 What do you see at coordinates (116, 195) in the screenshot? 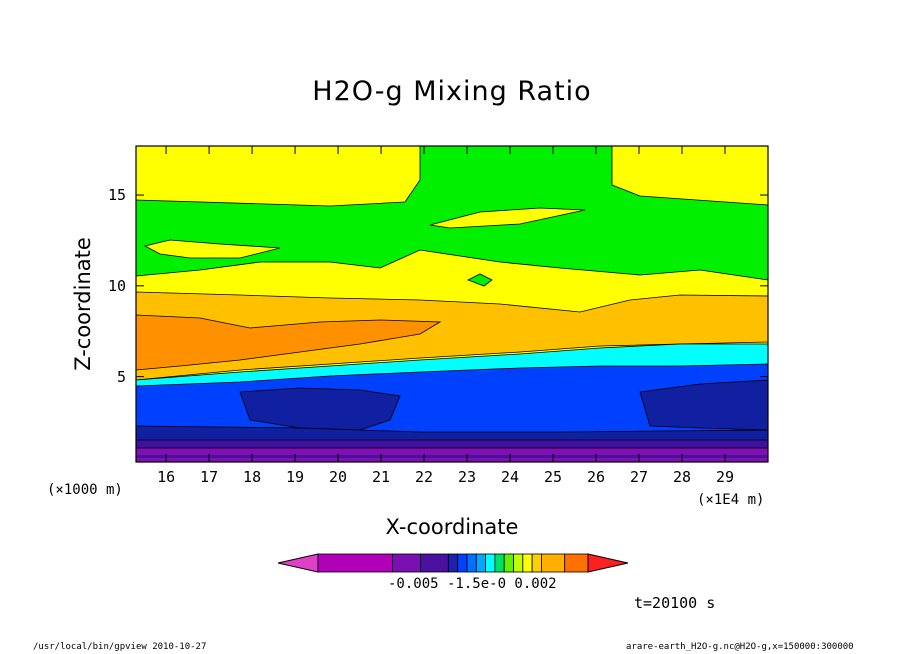
I see `y-tick-label: 15` at bounding box center [116, 195].